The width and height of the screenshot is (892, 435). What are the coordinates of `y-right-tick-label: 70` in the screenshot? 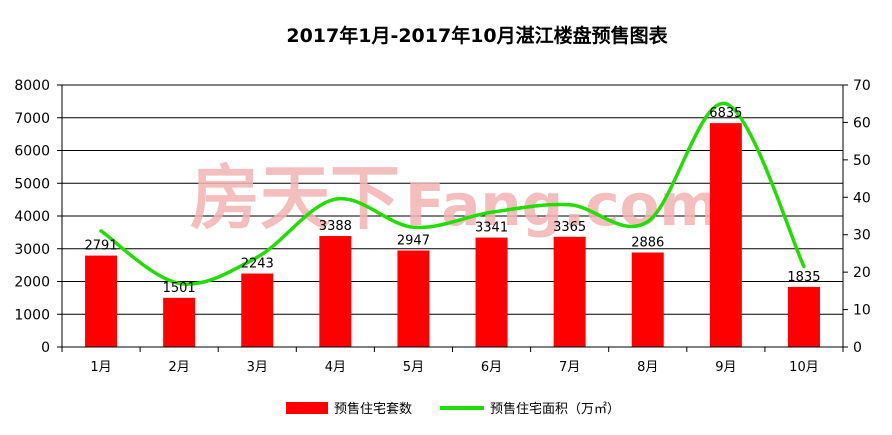 It's located at (862, 86).